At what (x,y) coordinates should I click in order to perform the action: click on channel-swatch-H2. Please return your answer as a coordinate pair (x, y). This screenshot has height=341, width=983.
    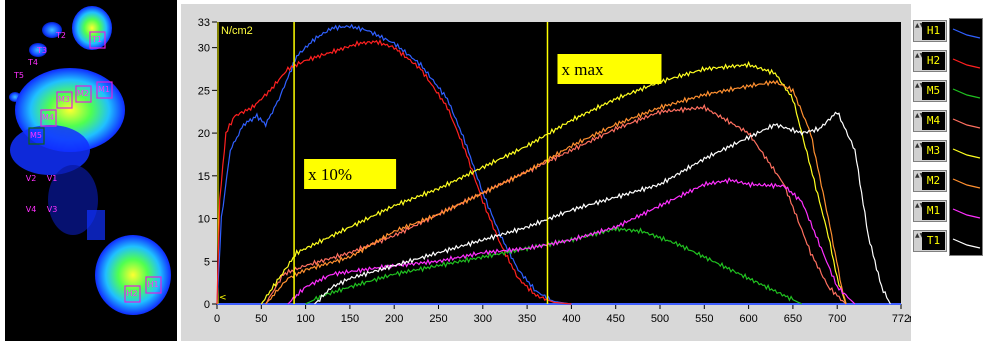
    Looking at the image, I should click on (966, 63).